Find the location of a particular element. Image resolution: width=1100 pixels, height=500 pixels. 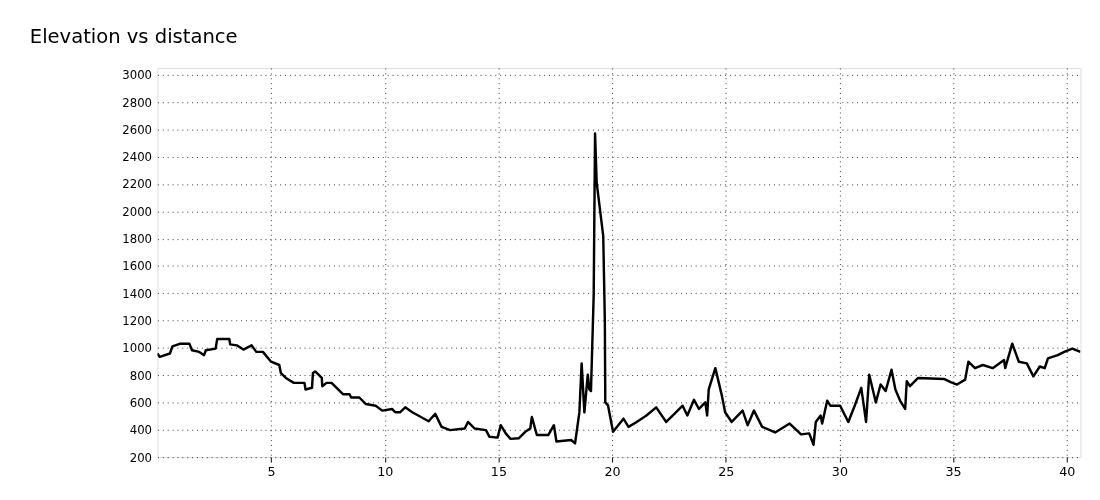

x-tick-label: 25 is located at coordinates (726, 472).